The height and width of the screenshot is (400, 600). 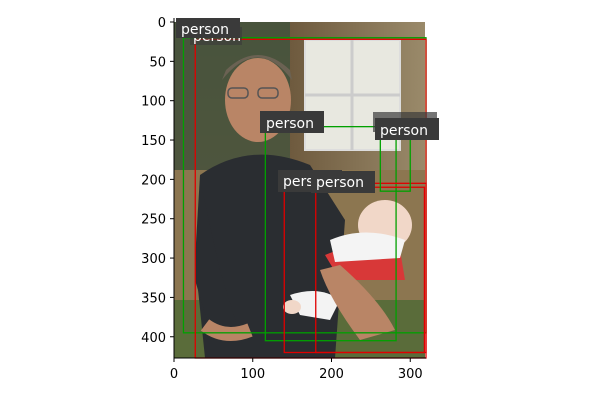 What do you see at coordinates (330, 234) in the screenshot?
I see `detection-box` at bounding box center [330, 234].